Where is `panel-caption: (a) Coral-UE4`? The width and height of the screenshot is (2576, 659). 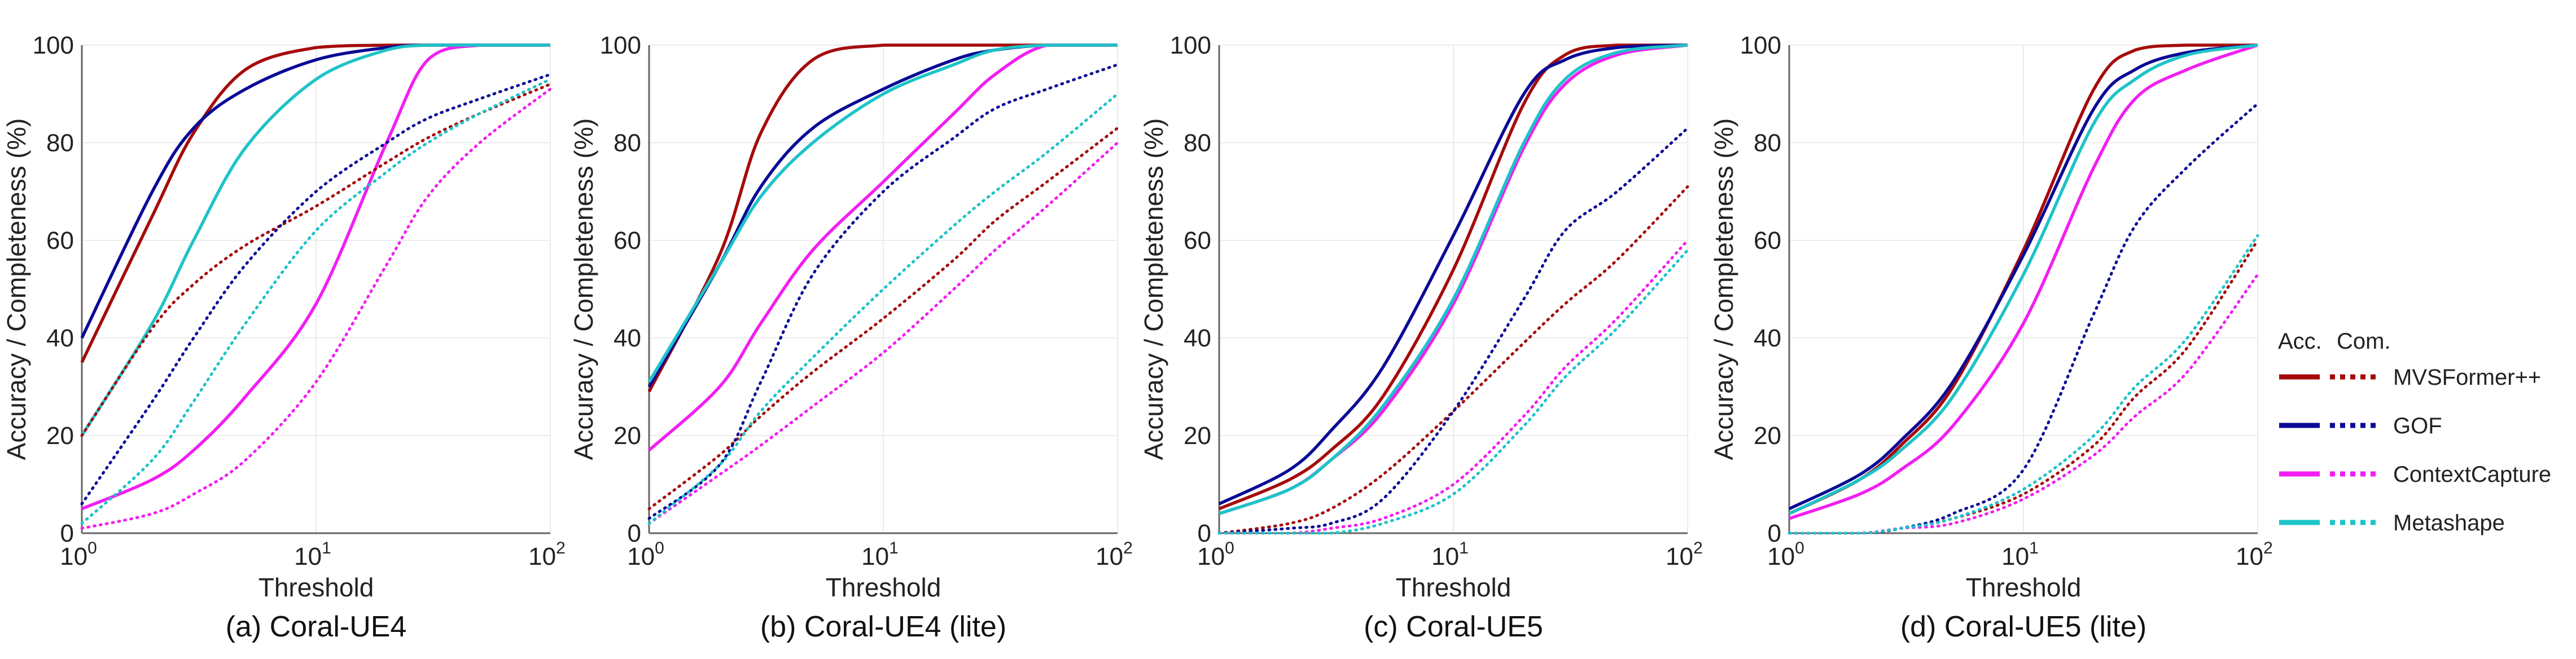 panel-caption: (a) Coral-UE4 is located at coordinates (316, 626).